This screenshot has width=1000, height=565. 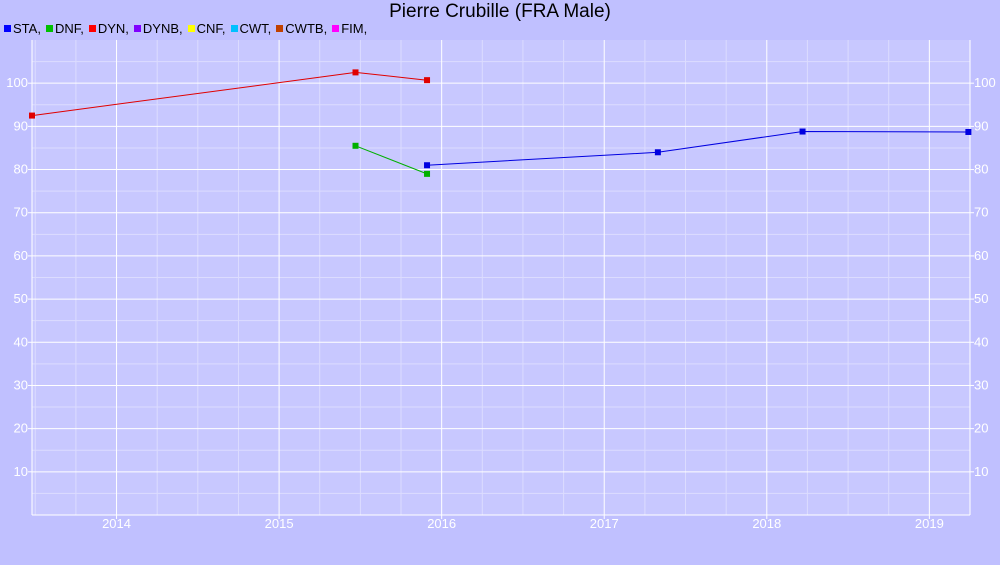 I want to click on y-tick-label-right: 80, so click(x=981, y=169).